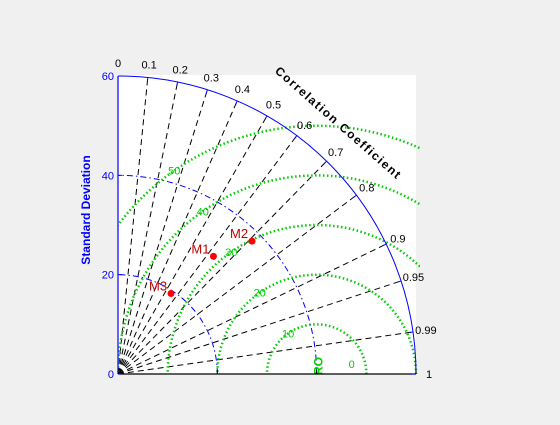 This screenshot has height=425, width=560. What do you see at coordinates (231, 253) in the screenshot?
I see `rms-label-30: 30` at bounding box center [231, 253].